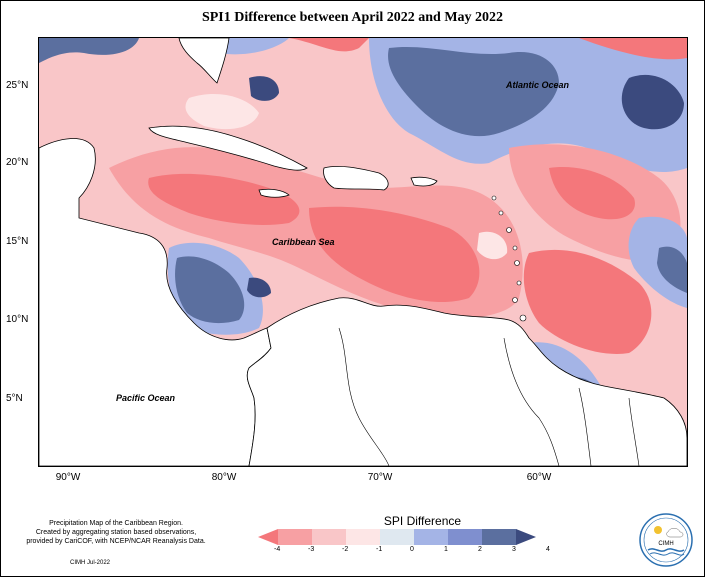 The width and height of the screenshot is (705, 577). I want to click on field-atlantic-verywet, so click(473, 91).